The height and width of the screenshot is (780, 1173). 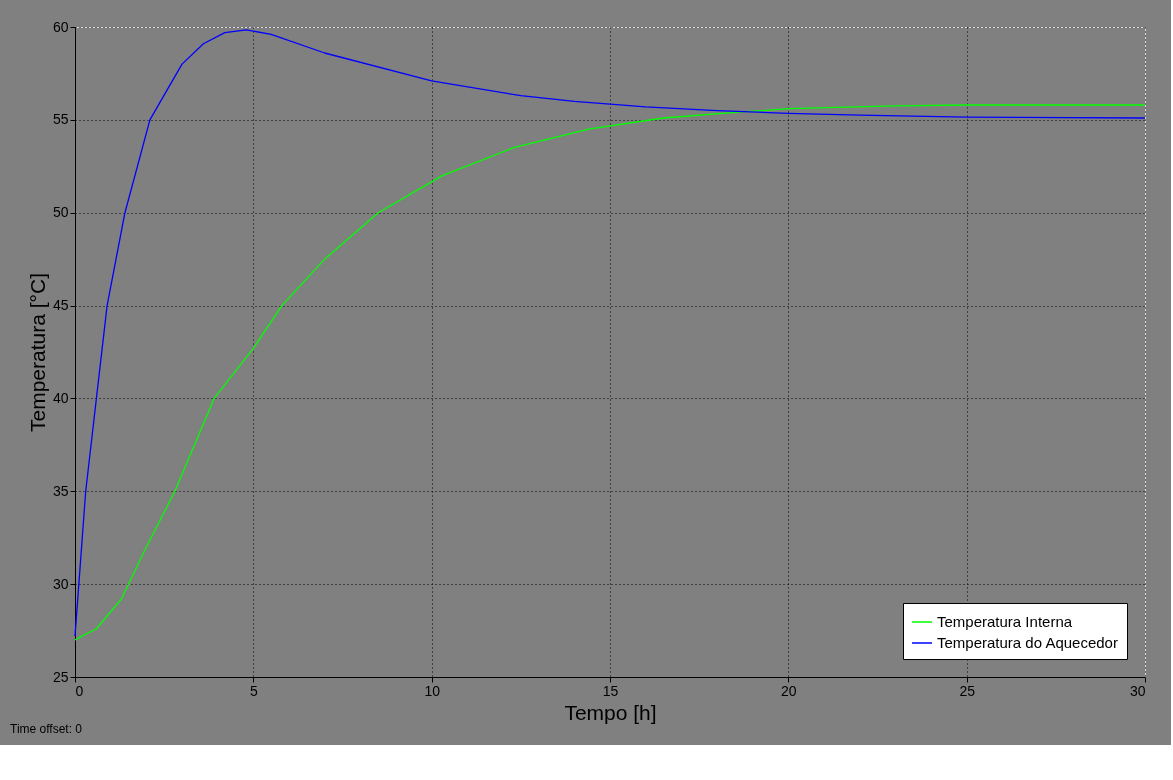 What do you see at coordinates (46, 729) in the screenshot?
I see `text: Time offset: 0` at bounding box center [46, 729].